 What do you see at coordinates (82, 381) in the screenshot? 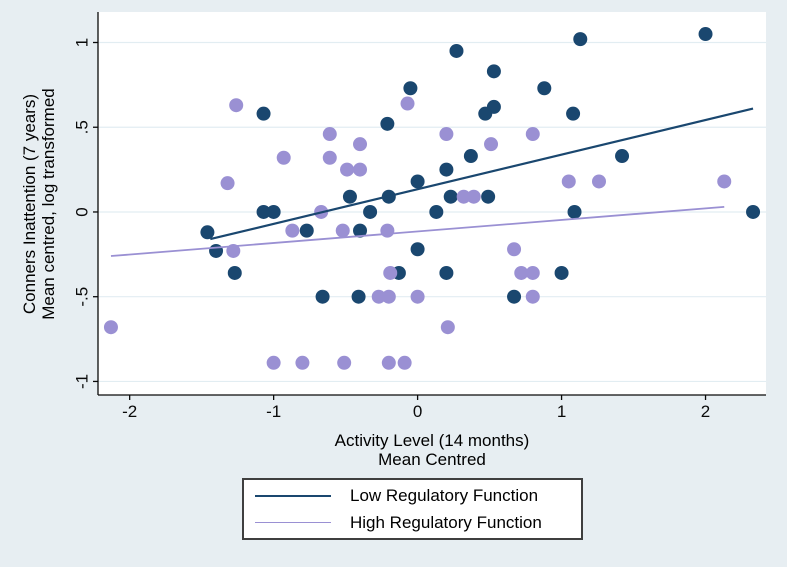
I see `y-tick-label: -1` at bounding box center [82, 381].